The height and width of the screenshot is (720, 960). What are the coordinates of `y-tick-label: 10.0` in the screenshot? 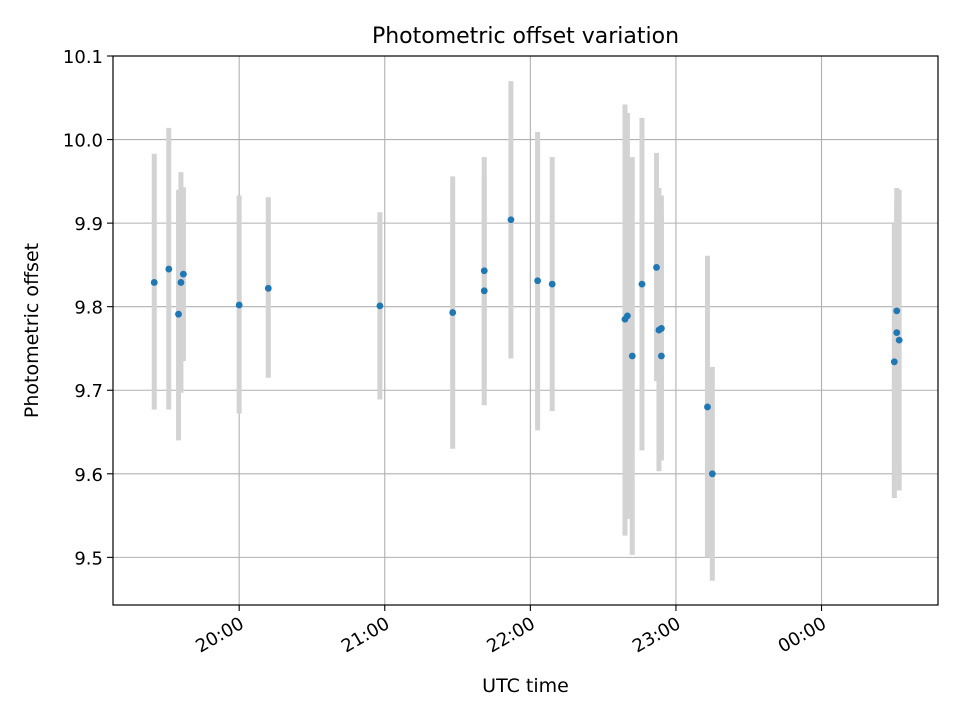 It's located at (83, 141).